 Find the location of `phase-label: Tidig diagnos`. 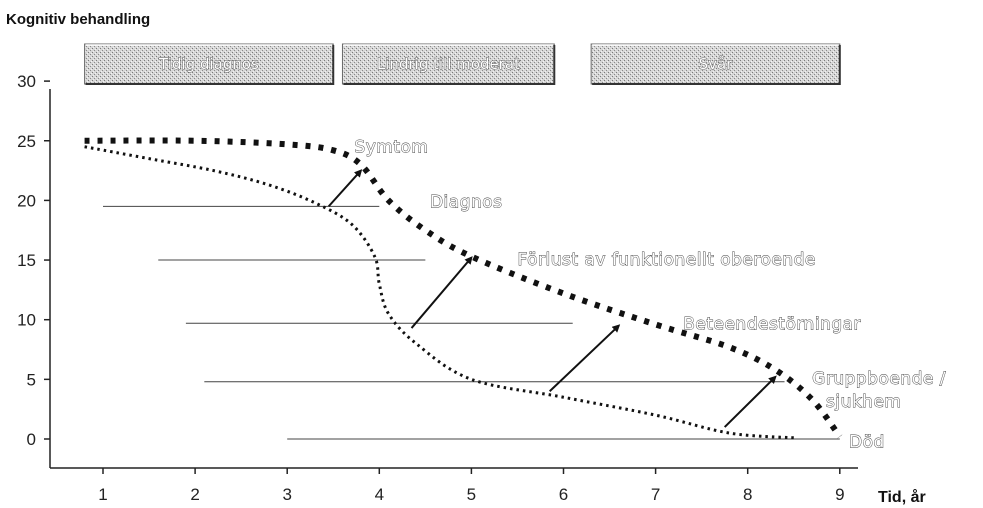

phase-label: Tidig diagnos is located at coordinates (208, 64).